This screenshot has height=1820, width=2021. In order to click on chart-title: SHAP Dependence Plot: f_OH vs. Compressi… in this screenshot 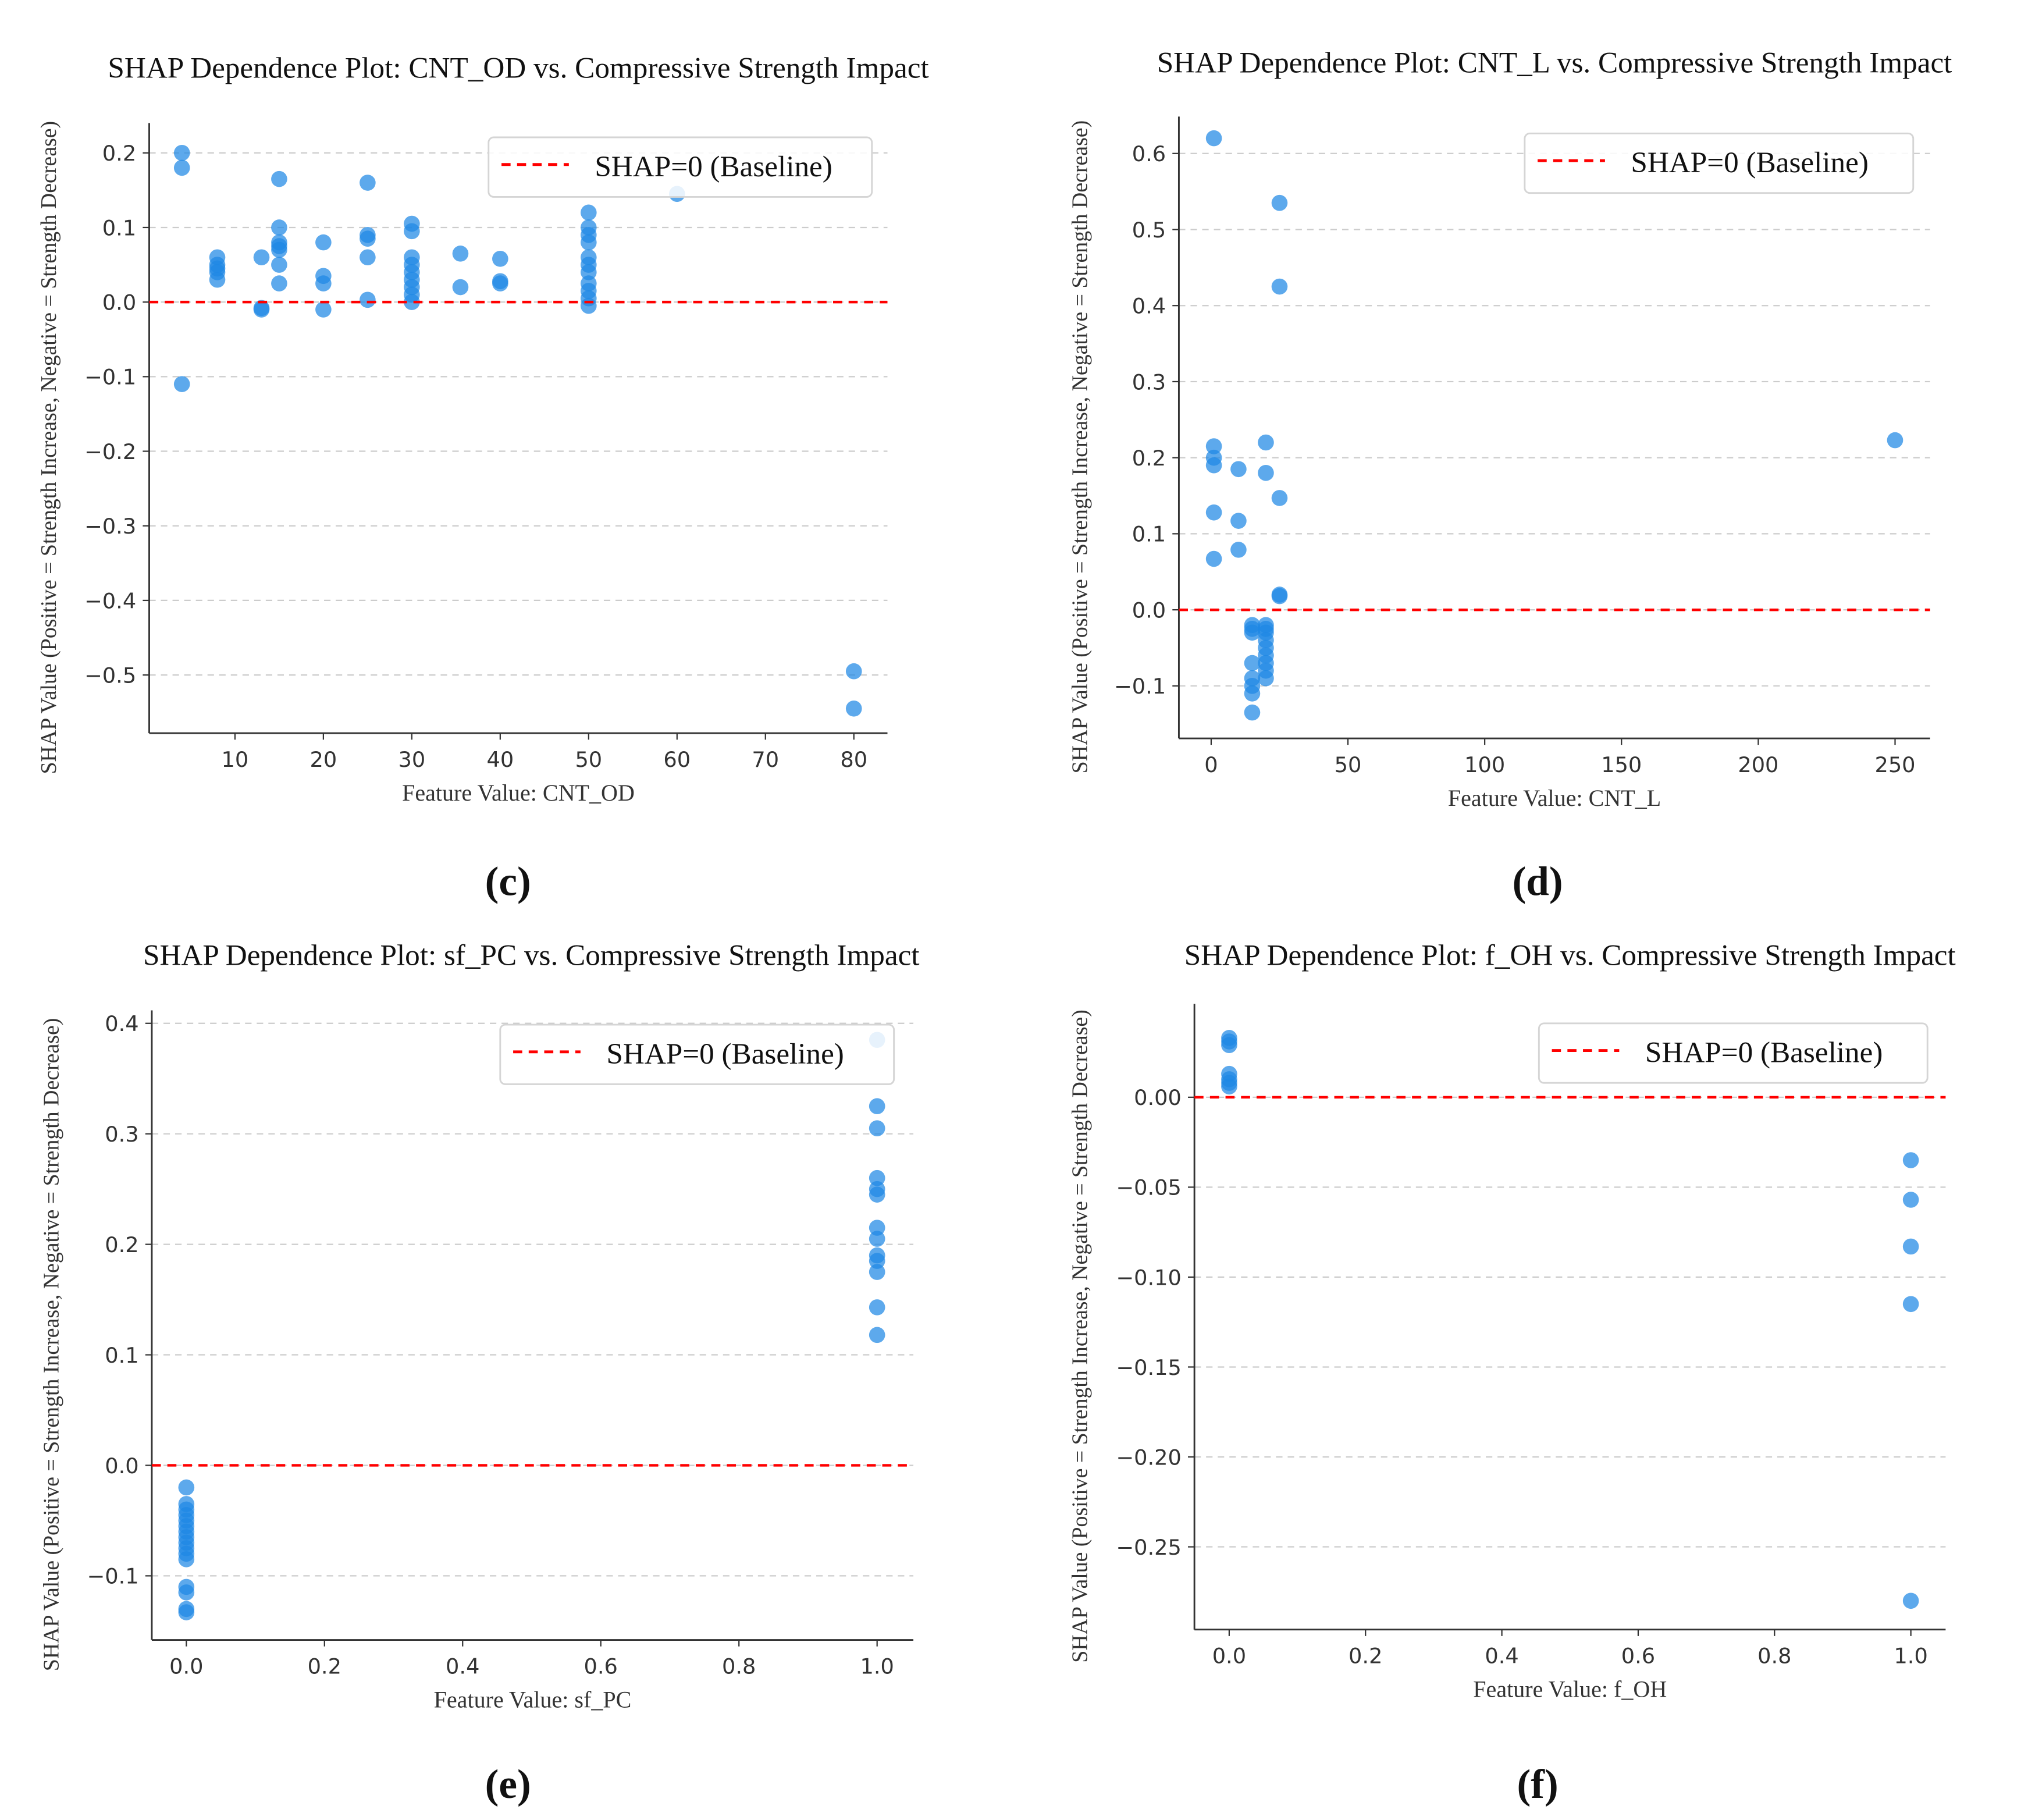, I will do `click(1570, 955)`.